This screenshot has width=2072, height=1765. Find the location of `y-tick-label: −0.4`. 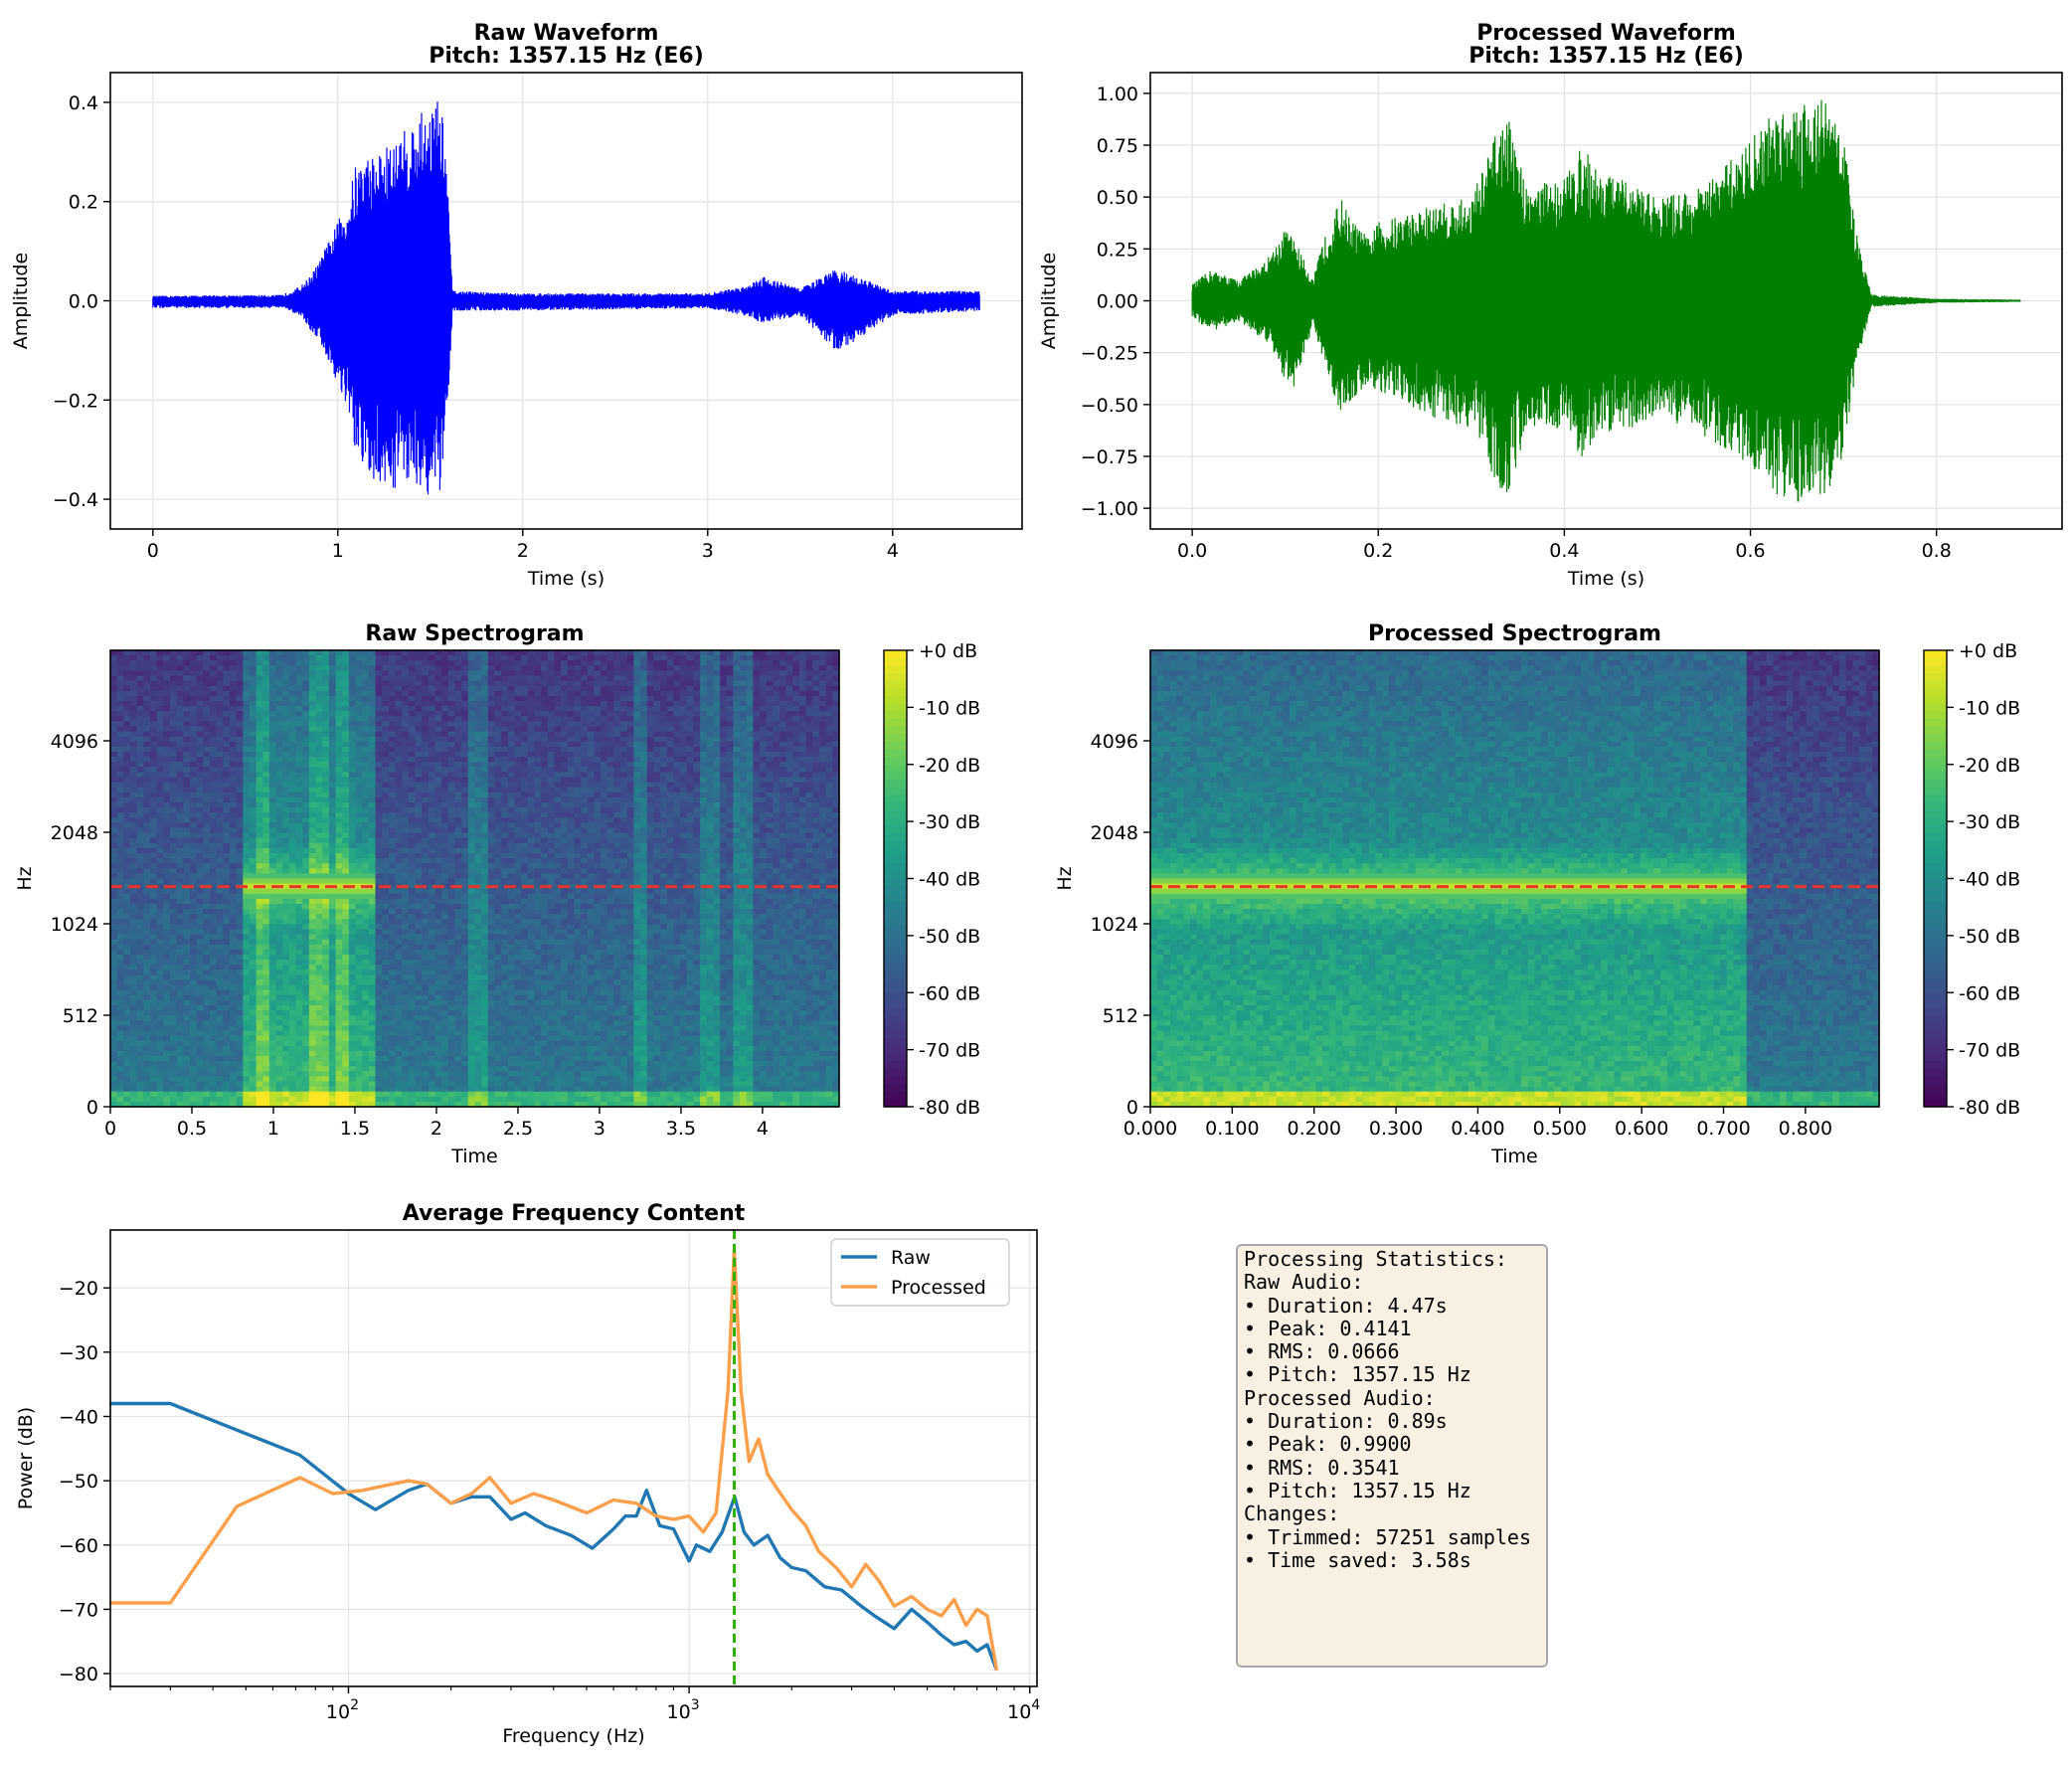

y-tick-label: −0.4 is located at coordinates (75, 500).